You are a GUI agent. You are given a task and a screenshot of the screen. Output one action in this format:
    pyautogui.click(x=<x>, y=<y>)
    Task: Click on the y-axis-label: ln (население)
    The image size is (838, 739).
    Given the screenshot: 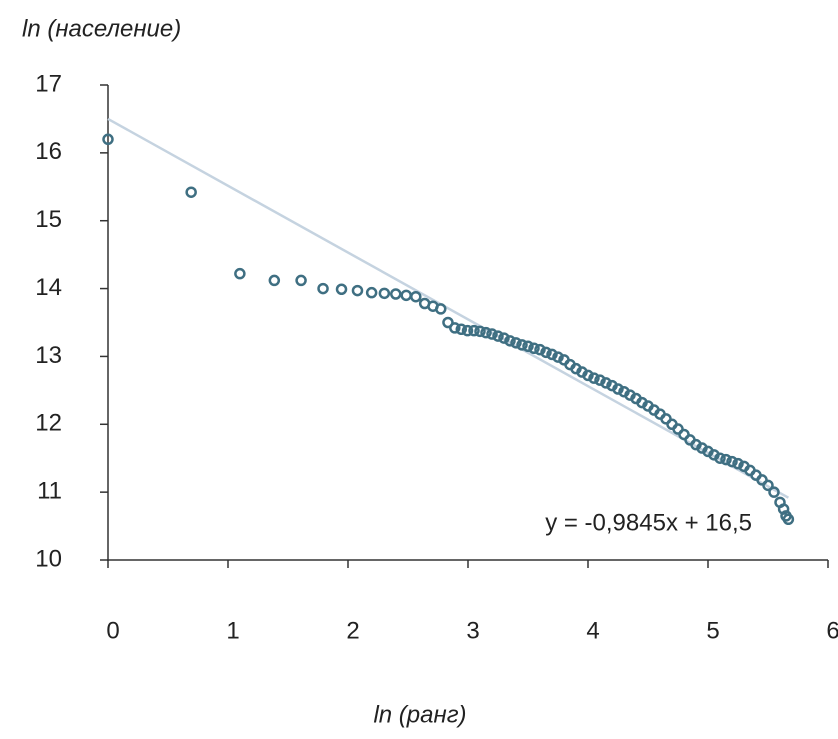 What is the action you would take?
    pyautogui.click(x=101, y=28)
    